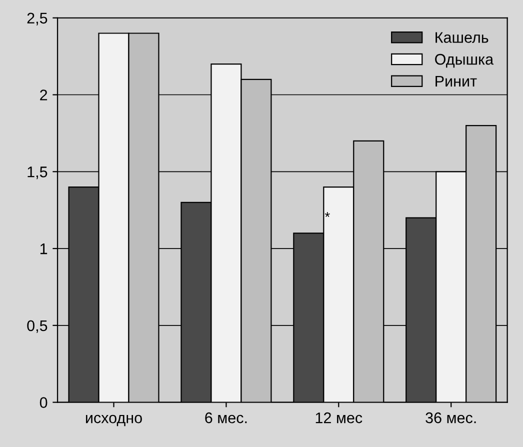 This screenshot has width=523, height=447. I want to click on x-tick-label: 12 мес, so click(339, 418).